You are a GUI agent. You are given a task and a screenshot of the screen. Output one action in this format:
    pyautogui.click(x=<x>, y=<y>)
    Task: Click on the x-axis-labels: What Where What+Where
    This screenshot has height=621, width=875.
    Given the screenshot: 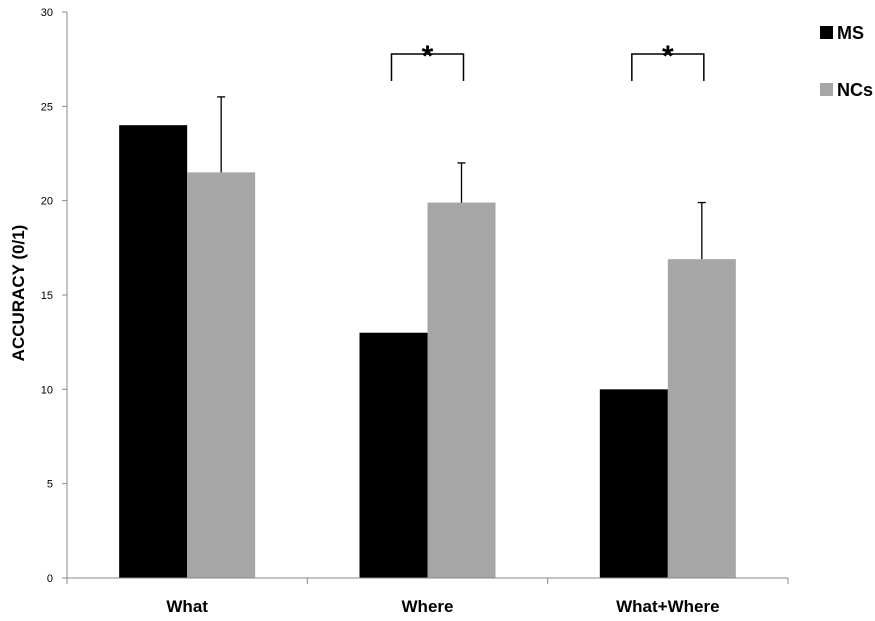 What is the action you would take?
    pyautogui.click(x=442, y=606)
    